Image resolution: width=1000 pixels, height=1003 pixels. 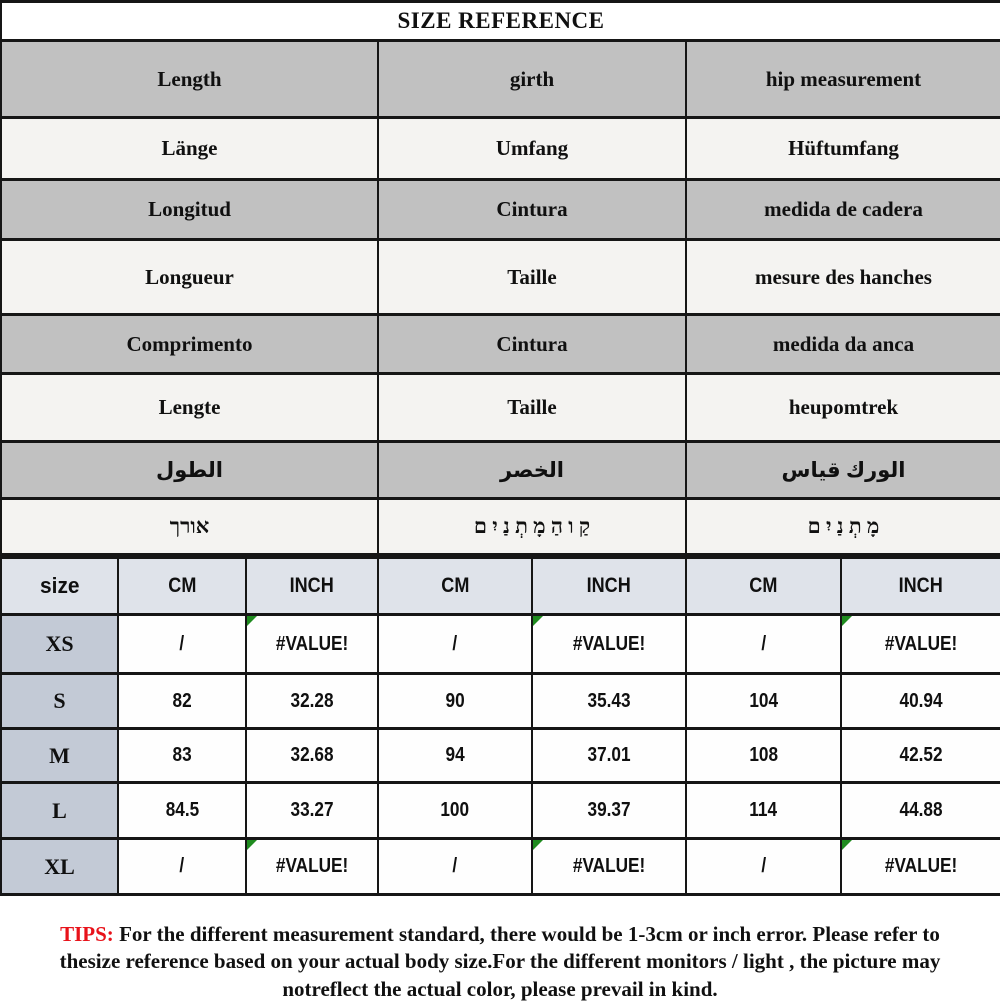 What do you see at coordinates (59, 810) in the screenshot?
I see `size-label-cell: L` at bounding box center [59, 810].